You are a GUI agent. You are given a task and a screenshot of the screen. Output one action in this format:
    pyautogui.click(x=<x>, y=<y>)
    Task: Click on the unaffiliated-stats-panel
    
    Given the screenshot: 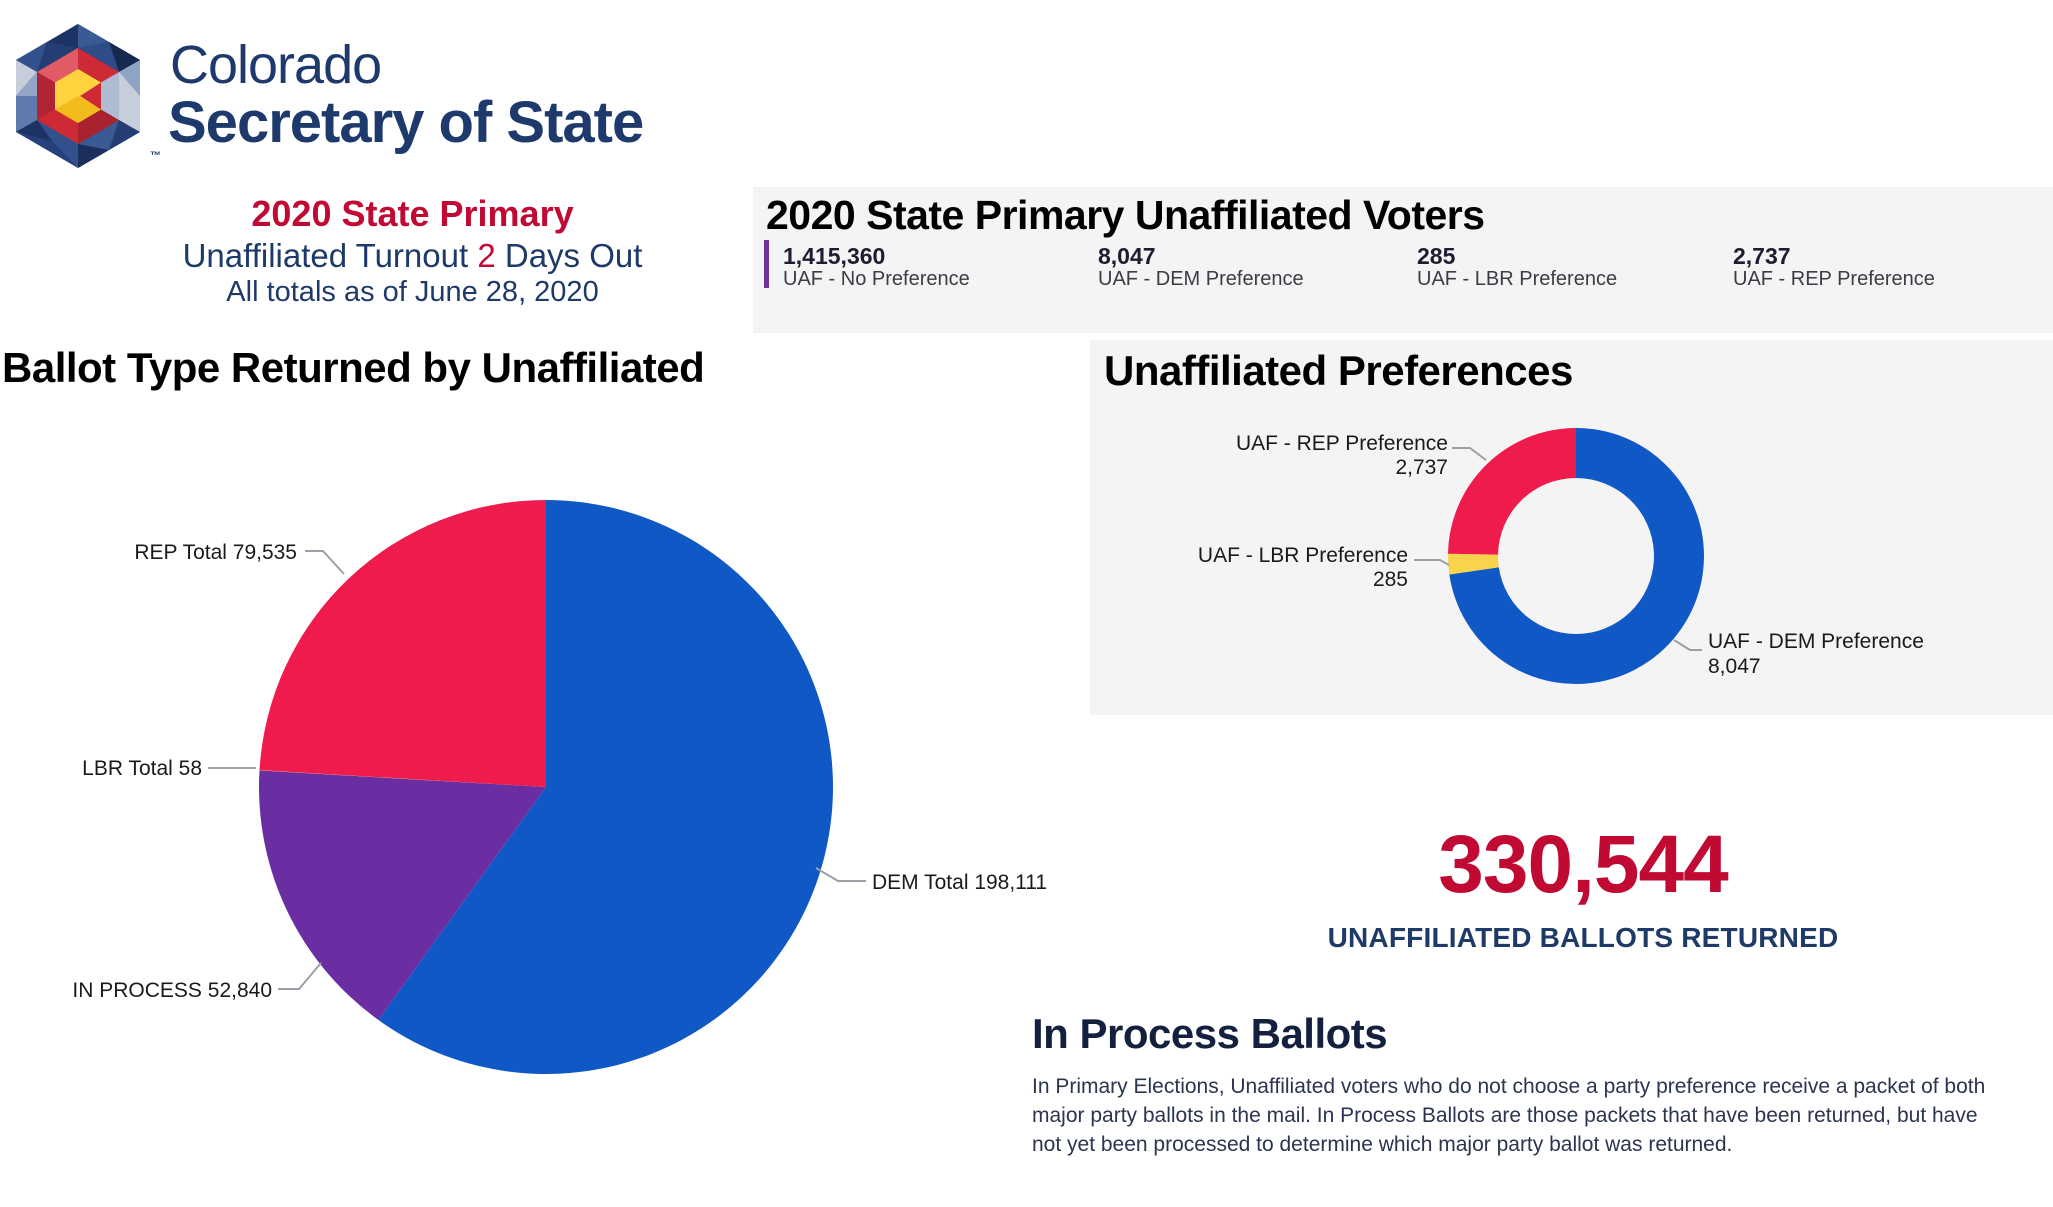 What is the action you would take?
    pyautogui.click(x=1403, y=260)
    